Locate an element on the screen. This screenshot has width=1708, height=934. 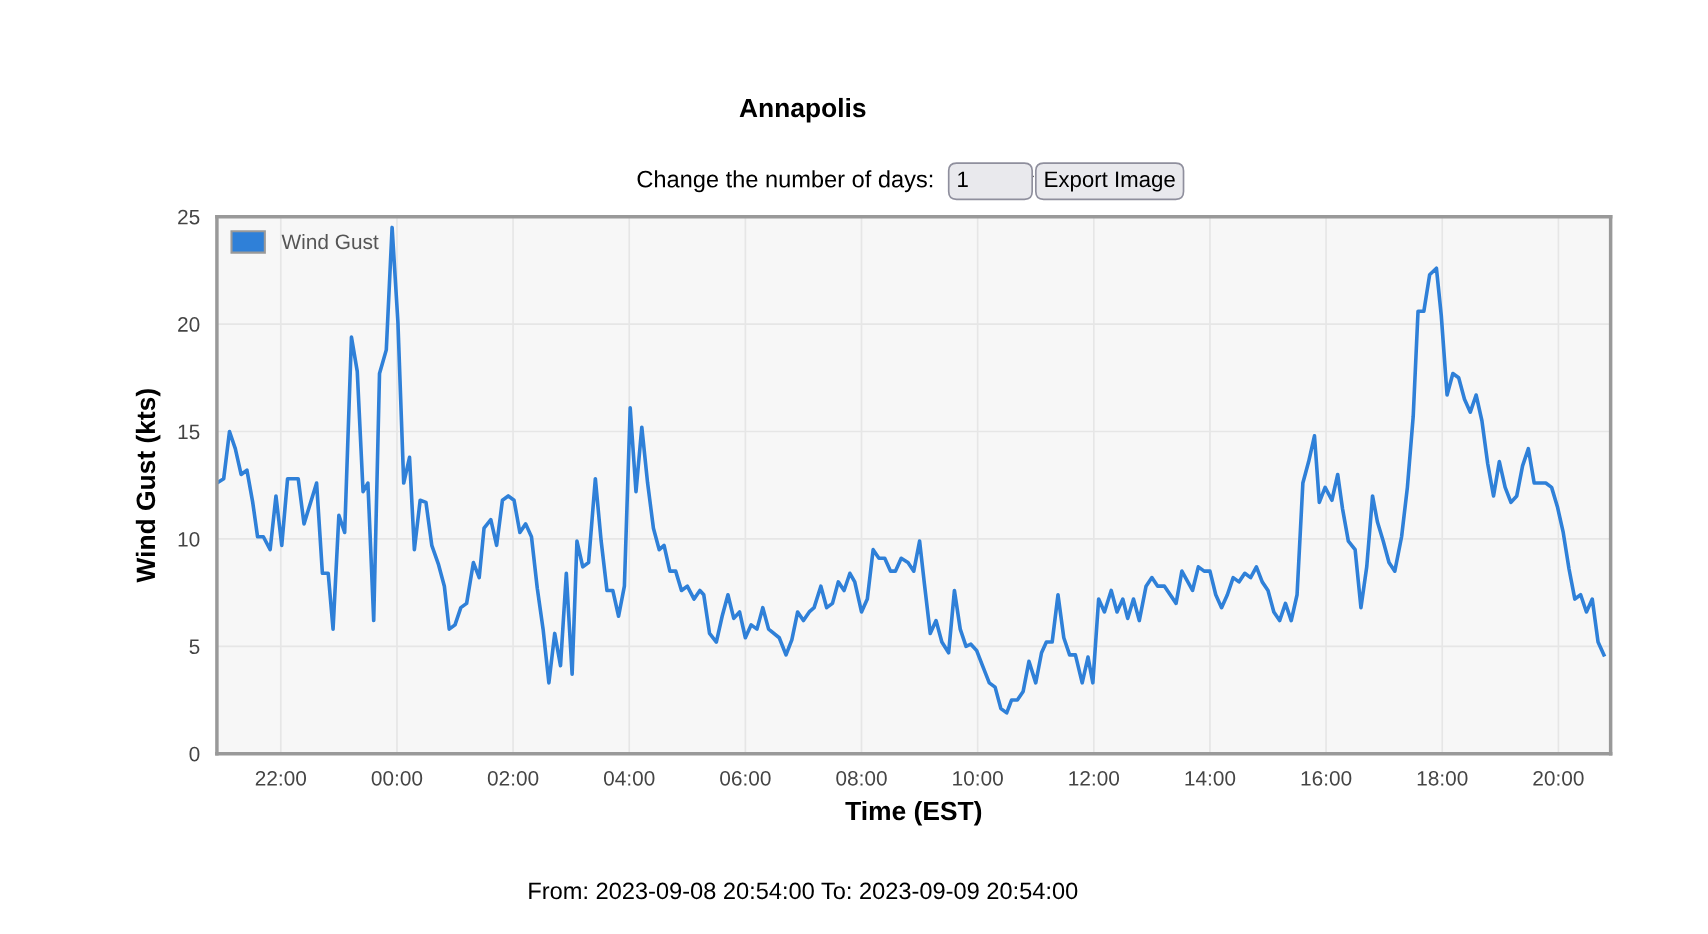
x-axis-title: Time (EST) is located at coordinates (913, 813).